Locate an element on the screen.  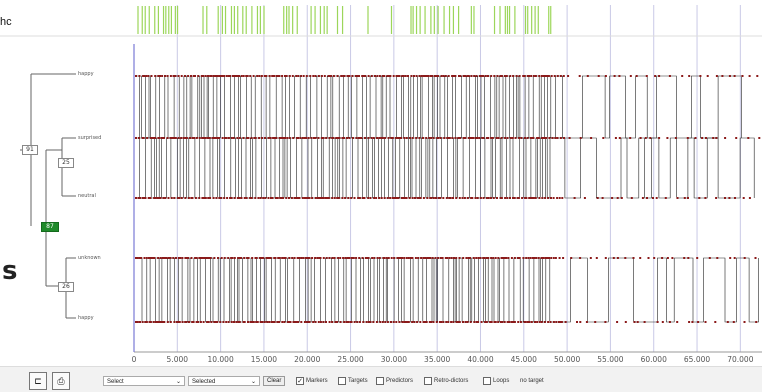
markers-label: Markers is located at coordinates (317, 381).